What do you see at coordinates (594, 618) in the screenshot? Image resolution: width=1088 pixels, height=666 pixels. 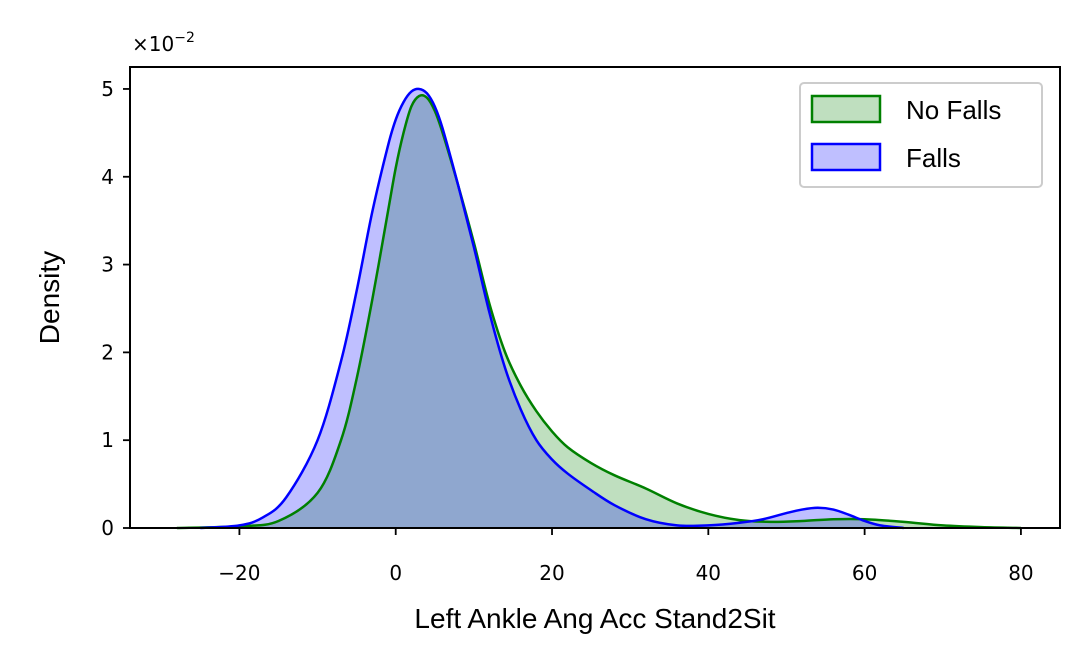 I see `x-axis-label: Left Ankle Ang Acc Stand2Sit` at bounding box center [594, 618].